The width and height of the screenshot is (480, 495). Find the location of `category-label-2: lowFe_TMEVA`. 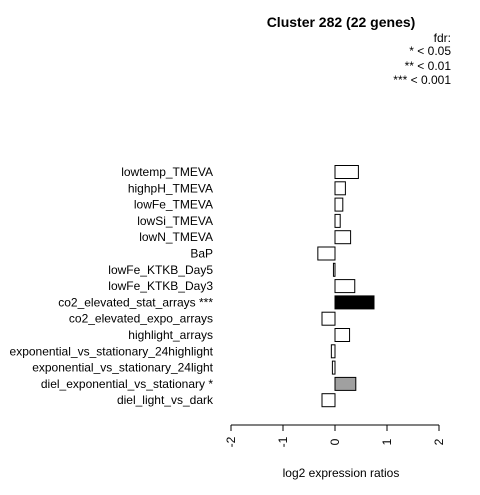

category-label-2: lowFe_TMEVA is located at coordinates (173, 205).